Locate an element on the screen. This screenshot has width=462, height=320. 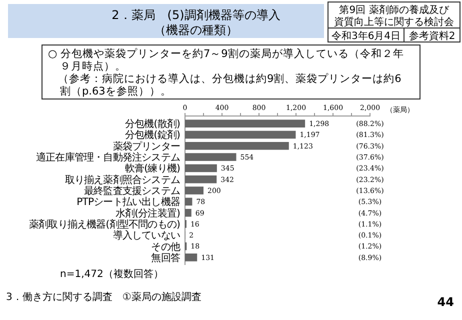
text: 第9回 薬剤師の養成及び is located at coordinates (394, 10).